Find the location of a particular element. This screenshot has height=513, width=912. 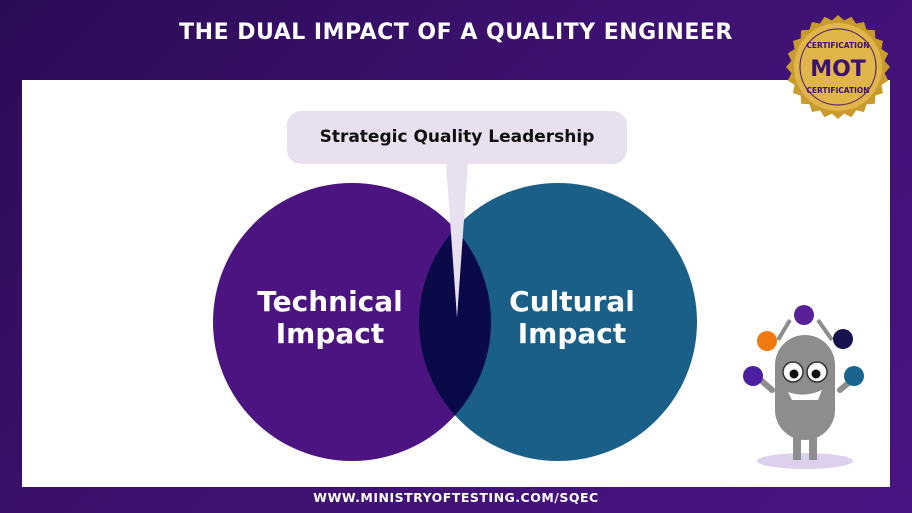

callout-tail is located at coordinates (457, 240).